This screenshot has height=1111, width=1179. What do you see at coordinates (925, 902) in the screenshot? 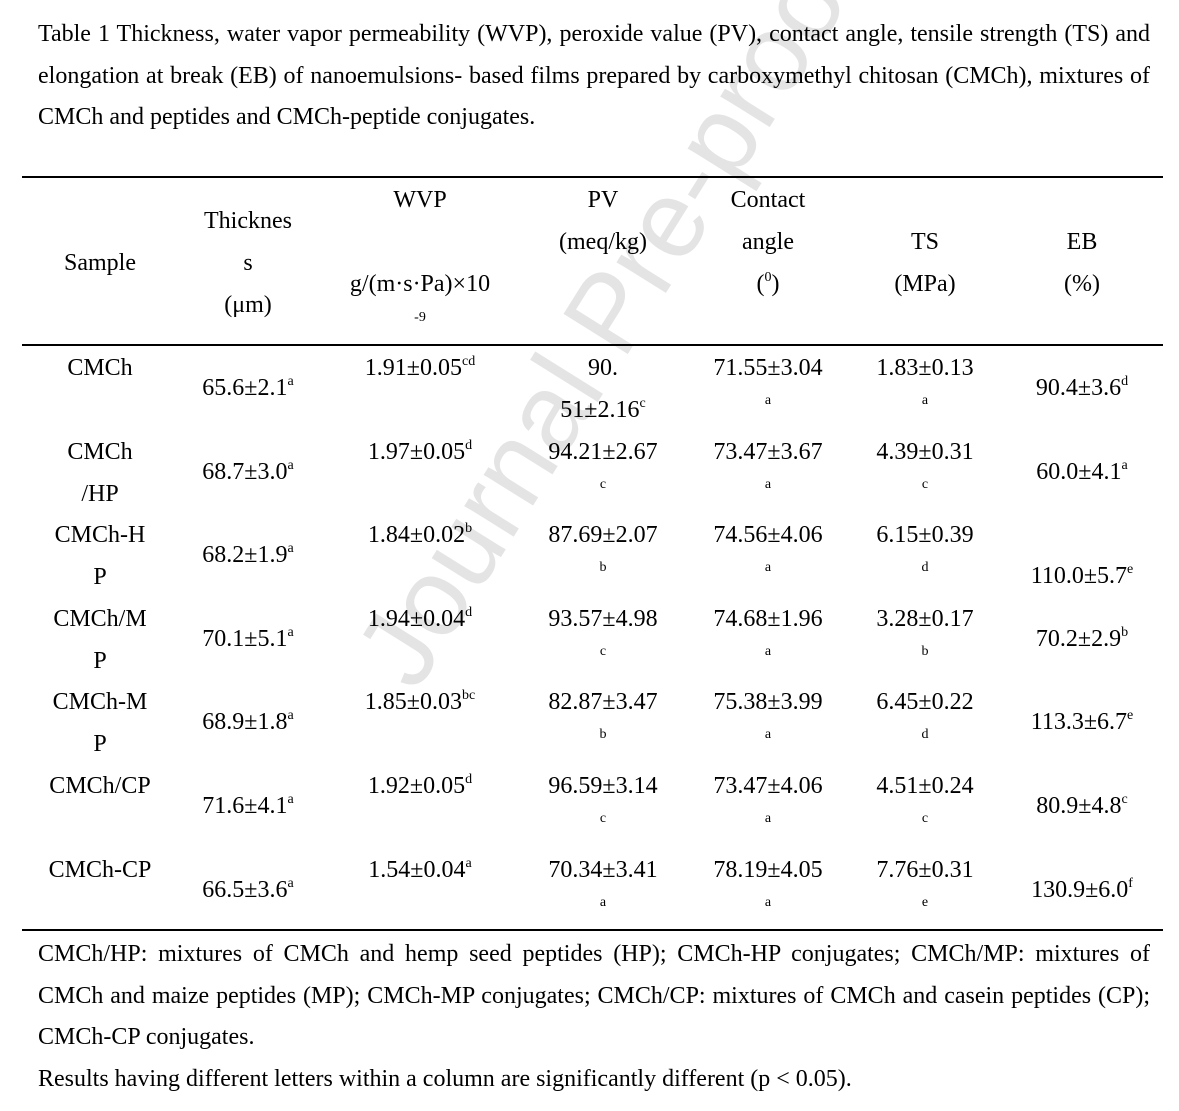
I see `cell-ts-letter: e` at bounding box center [925, 902].